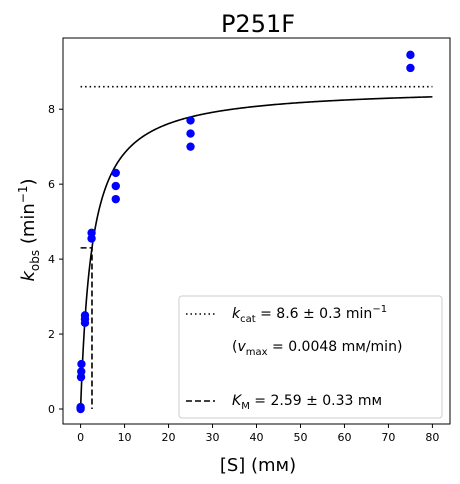 Image resolution: width=460 pixels, height=484 pixels. I want to click on y-tick-label: 0, so click(51, 409).